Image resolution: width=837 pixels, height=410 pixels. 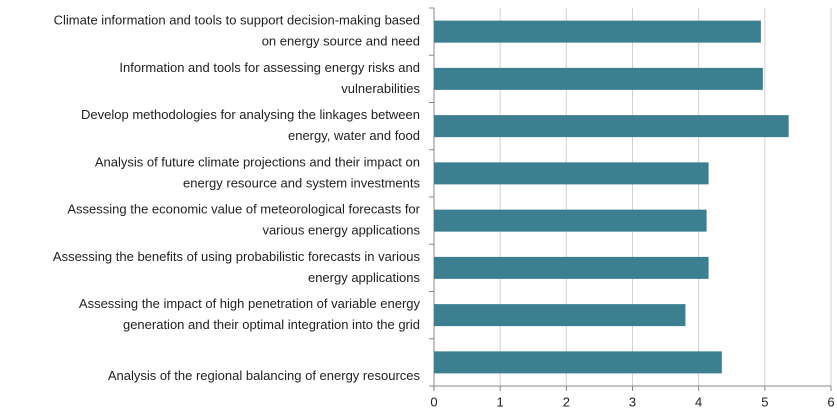 What do you see at coordinates (830, 401) in the screenshot?
I see `x-tick-label: 6` at bounding box center [830, 401].